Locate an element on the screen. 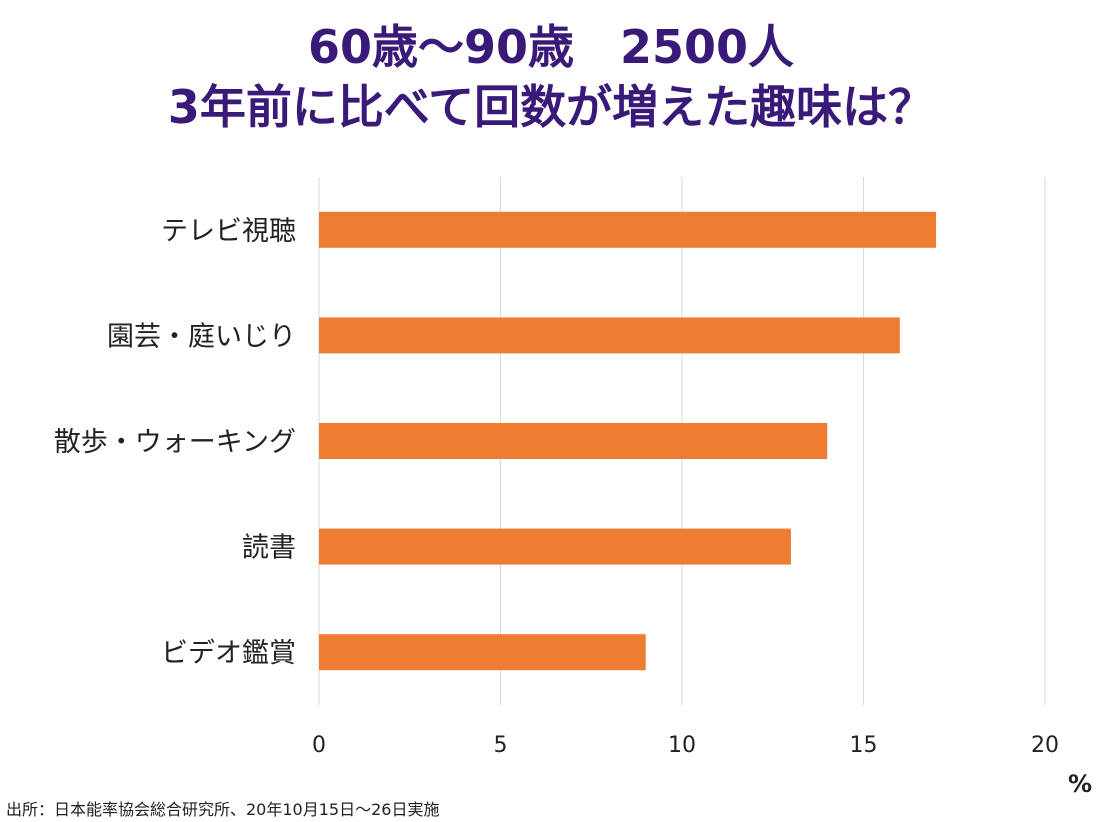 Image resolution: width=1102 pixels, height=822 pixels. x-axis-unit-label: % is located at coordinates (1080, 784).